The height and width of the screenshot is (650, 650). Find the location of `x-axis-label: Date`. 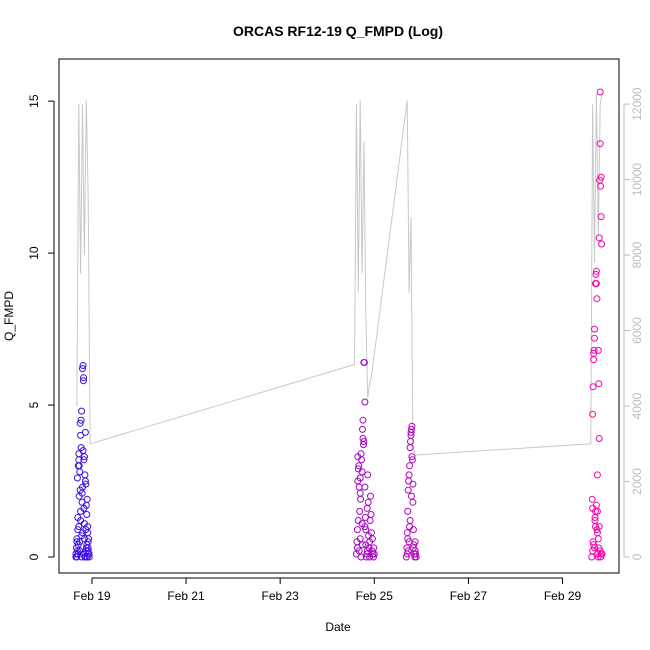

x-axis-label: Date is located at coordinates (338, 627).